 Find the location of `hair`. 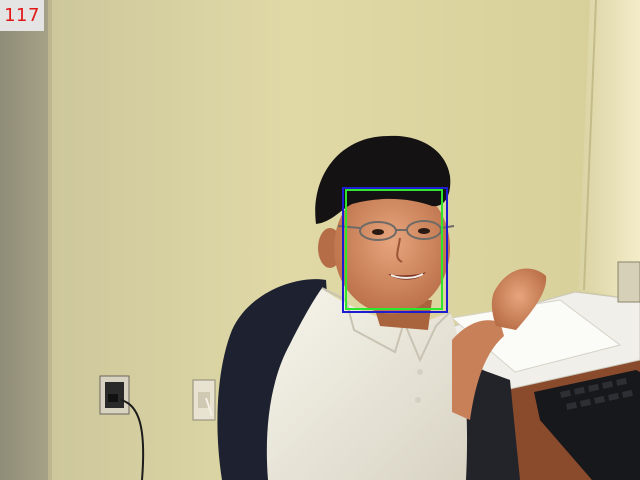

hair is located at coordinates (383, 179).